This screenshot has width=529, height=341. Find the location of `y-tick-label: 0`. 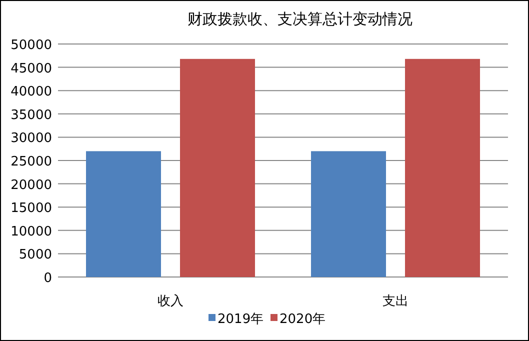

y-tick-label: 0 is located at coordinates (48, 278).